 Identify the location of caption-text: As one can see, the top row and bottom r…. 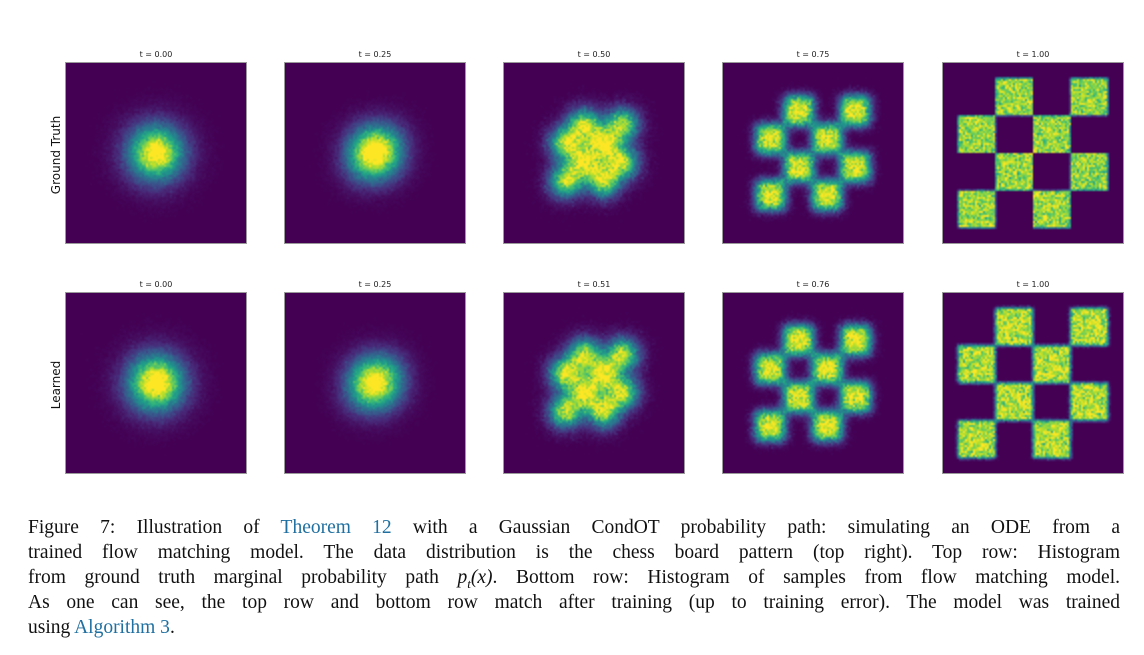
(574, 602).